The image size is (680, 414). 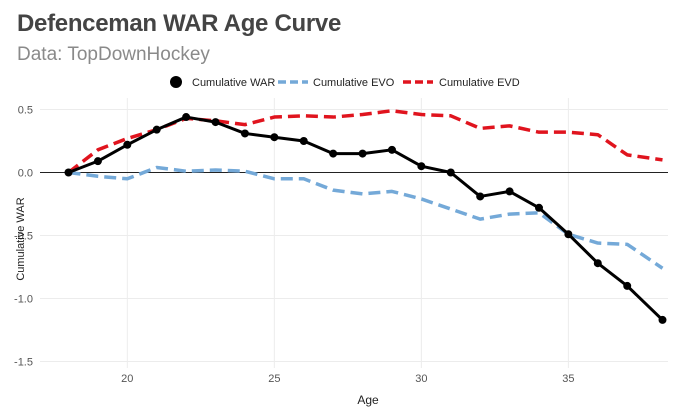 I want to click on legend-cumulative-evd-label: Cumulative EVD, so click(x=479, y=83).